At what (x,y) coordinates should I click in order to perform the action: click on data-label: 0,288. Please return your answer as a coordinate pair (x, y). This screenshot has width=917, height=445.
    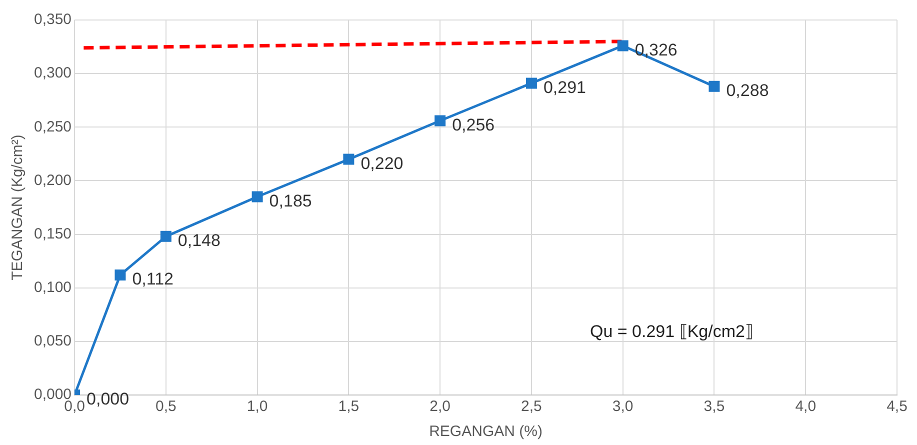
    Looking at the image, I should click on (747, 90).